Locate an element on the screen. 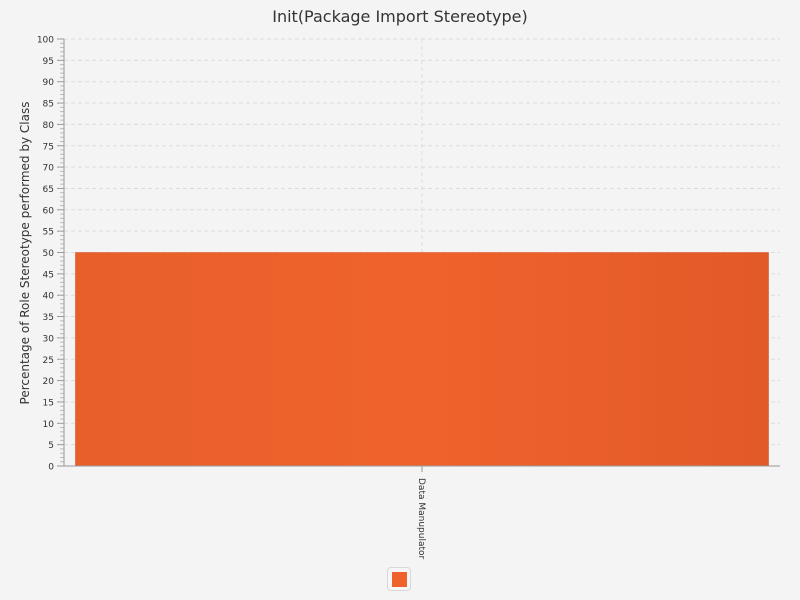  y-tick-label: 80 is located at coordinates (49, 126).